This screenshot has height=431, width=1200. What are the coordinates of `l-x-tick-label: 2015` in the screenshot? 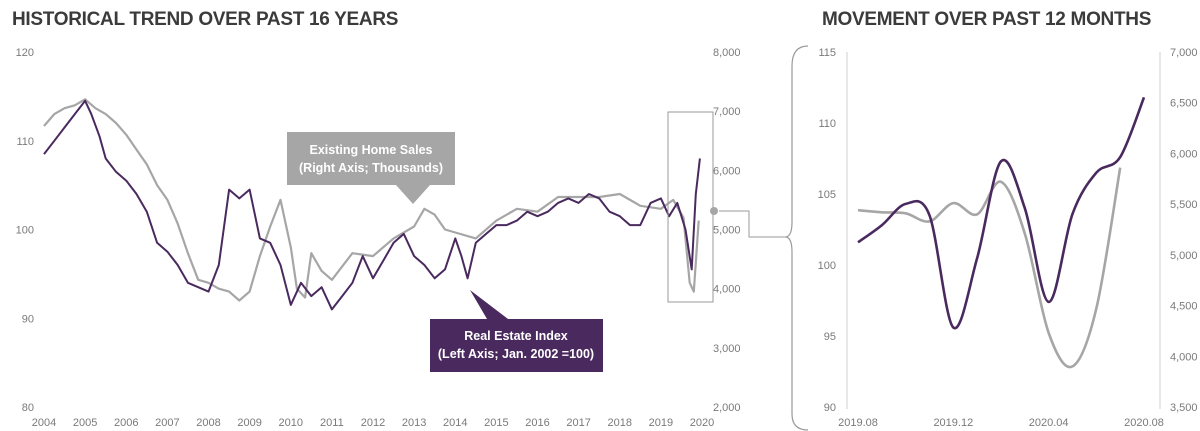 It's located at (496, 423).